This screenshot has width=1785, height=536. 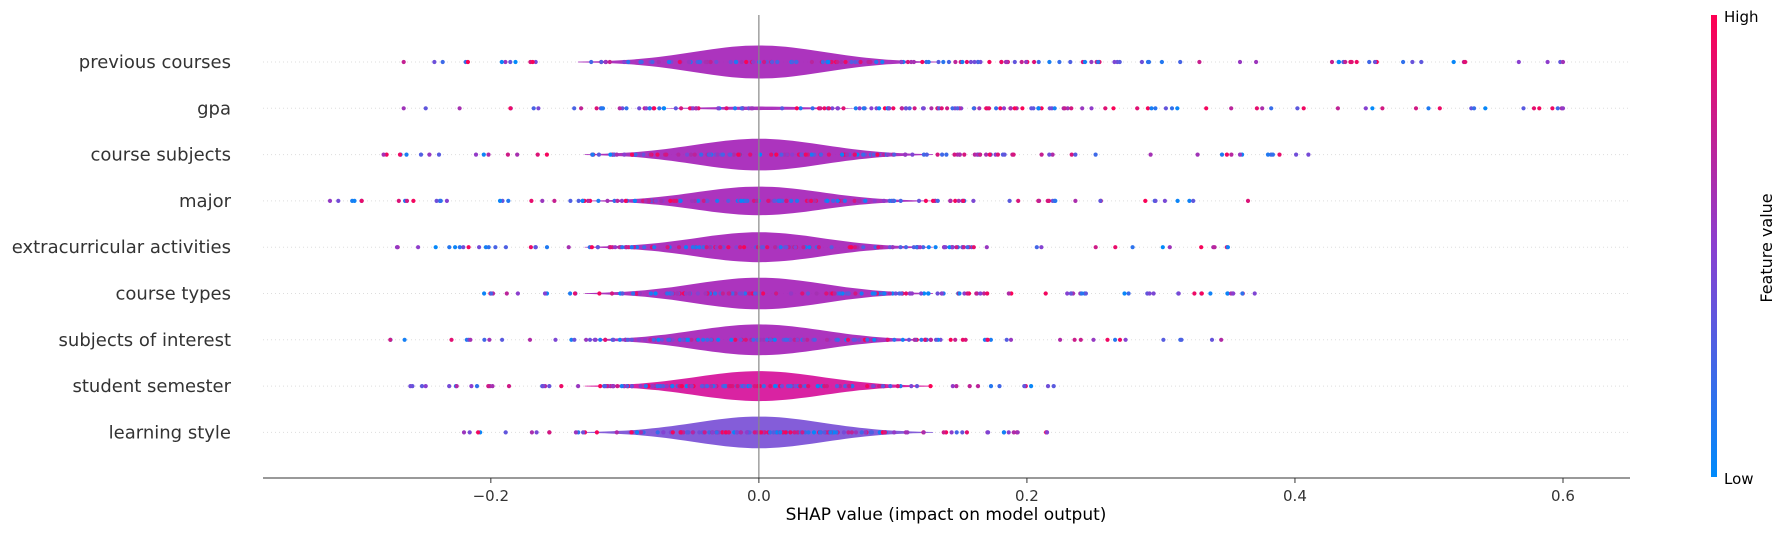 What do you see at coordinates (946, 515) in the screenshot?
I see `x-axis-title: SHAP value (impact on model output)` at bounding box center [946, 515].